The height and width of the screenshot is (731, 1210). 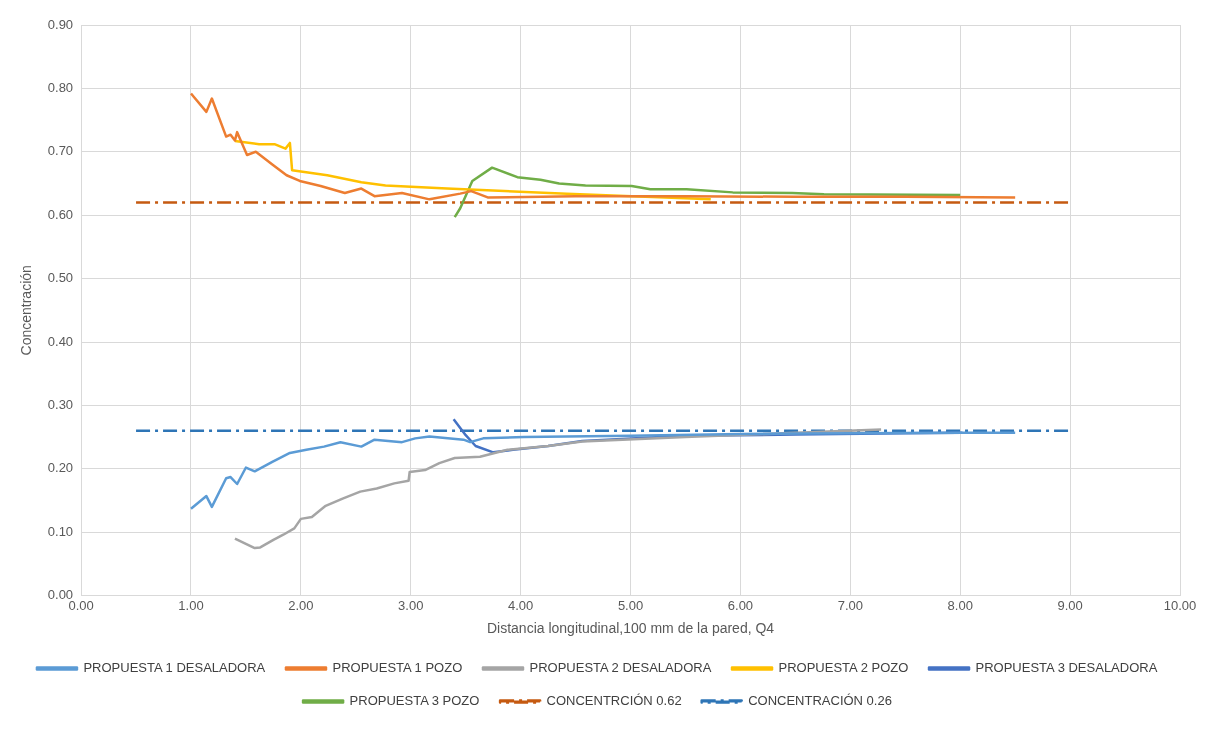 I want to click on legend-label: PROPUESTA 3 POZO, so click(x=414, y=701).